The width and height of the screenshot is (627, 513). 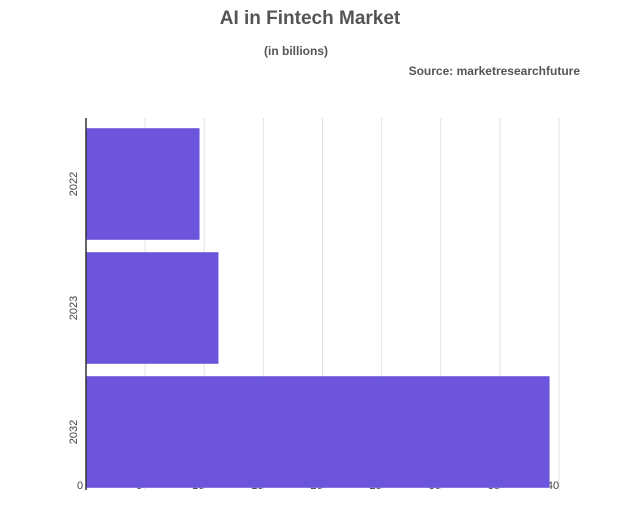 I want to click on y-tick-label: 2022, so click(x=74, y=184).